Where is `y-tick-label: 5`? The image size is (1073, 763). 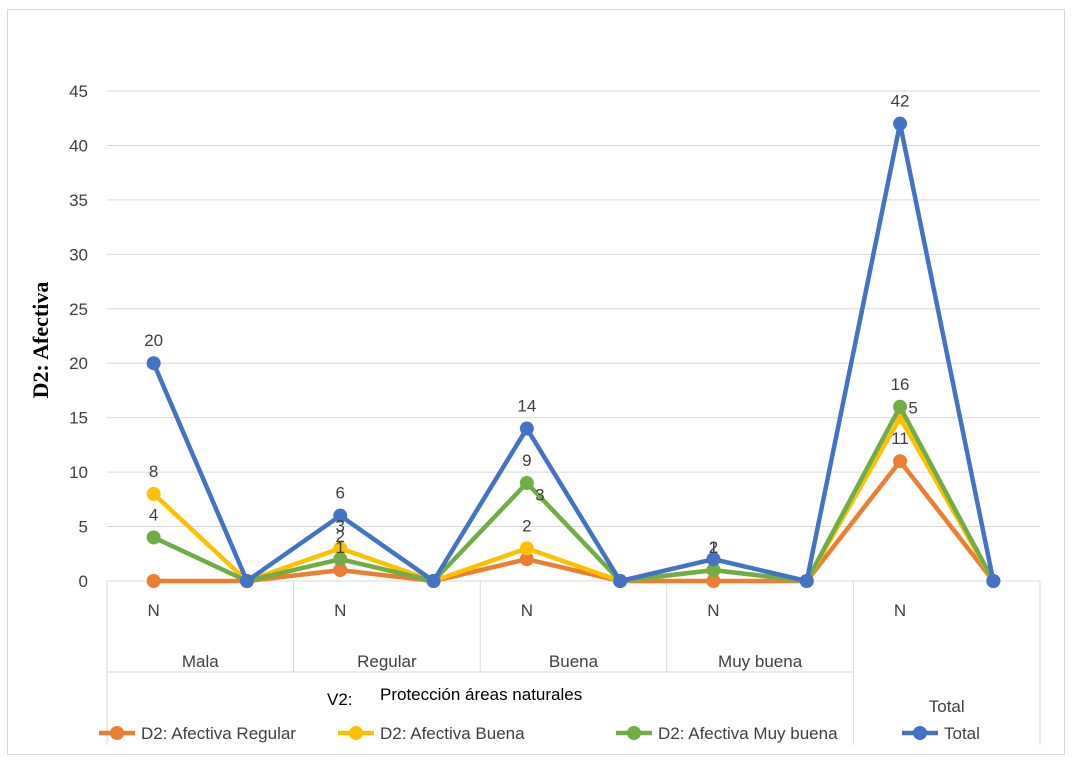
y-tick-label: 5 is located at coordinates (83, 527).